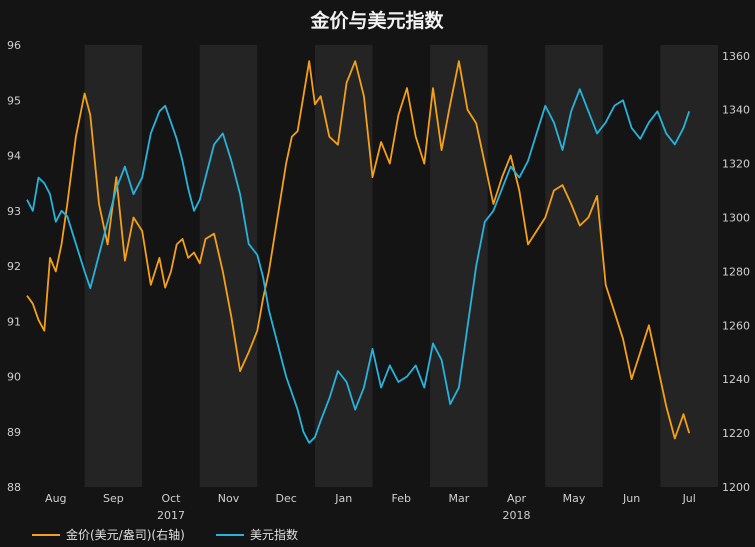  I want to click on x-tick-label: Jul, so click(689, 498).